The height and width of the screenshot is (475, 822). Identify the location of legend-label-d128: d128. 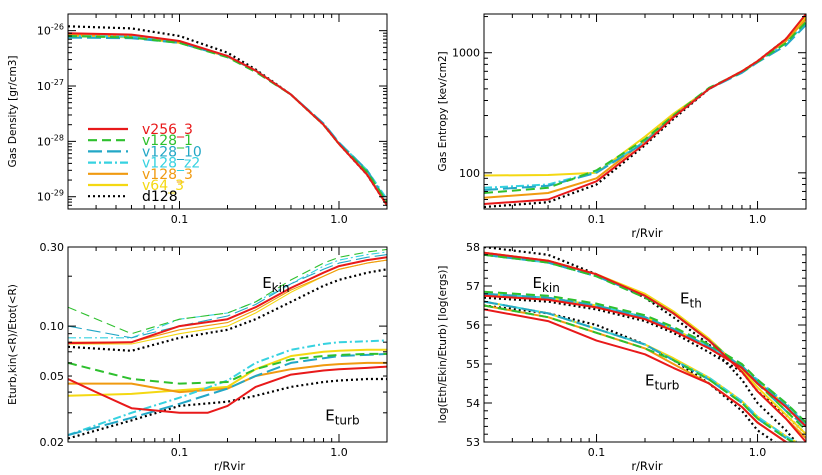
(160, 197).